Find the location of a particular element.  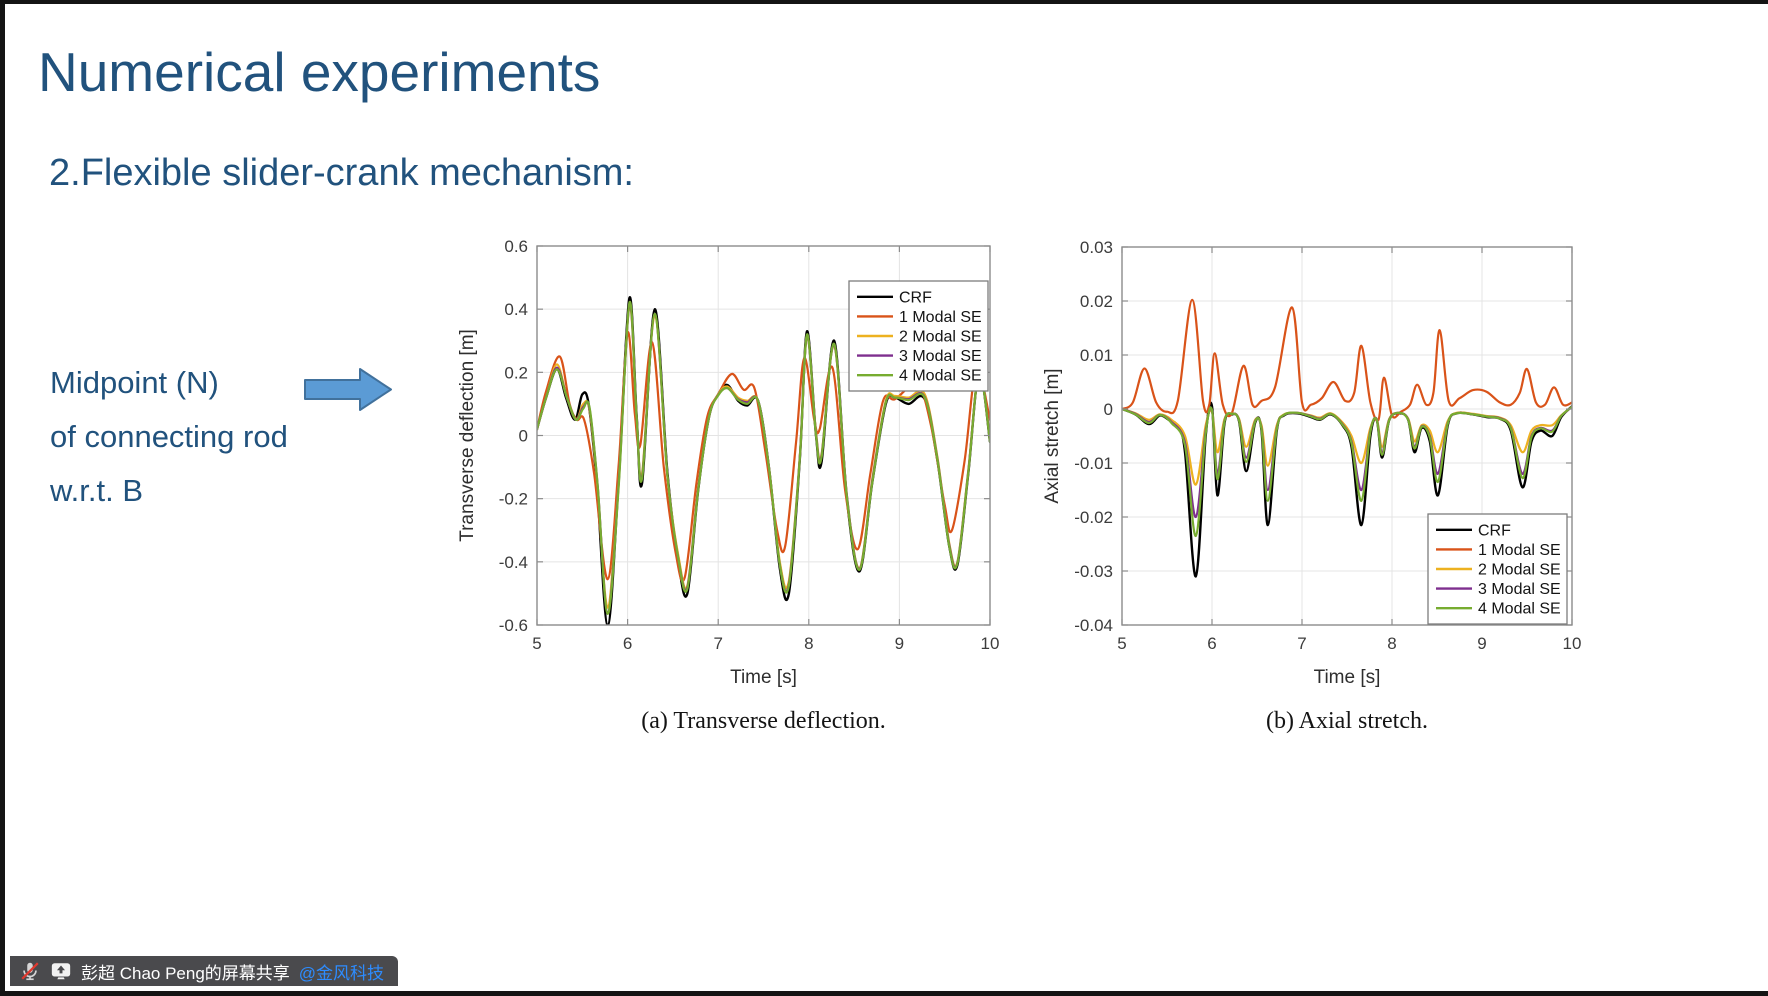

microphone-muted-icon is located at coordinates (30, 971).